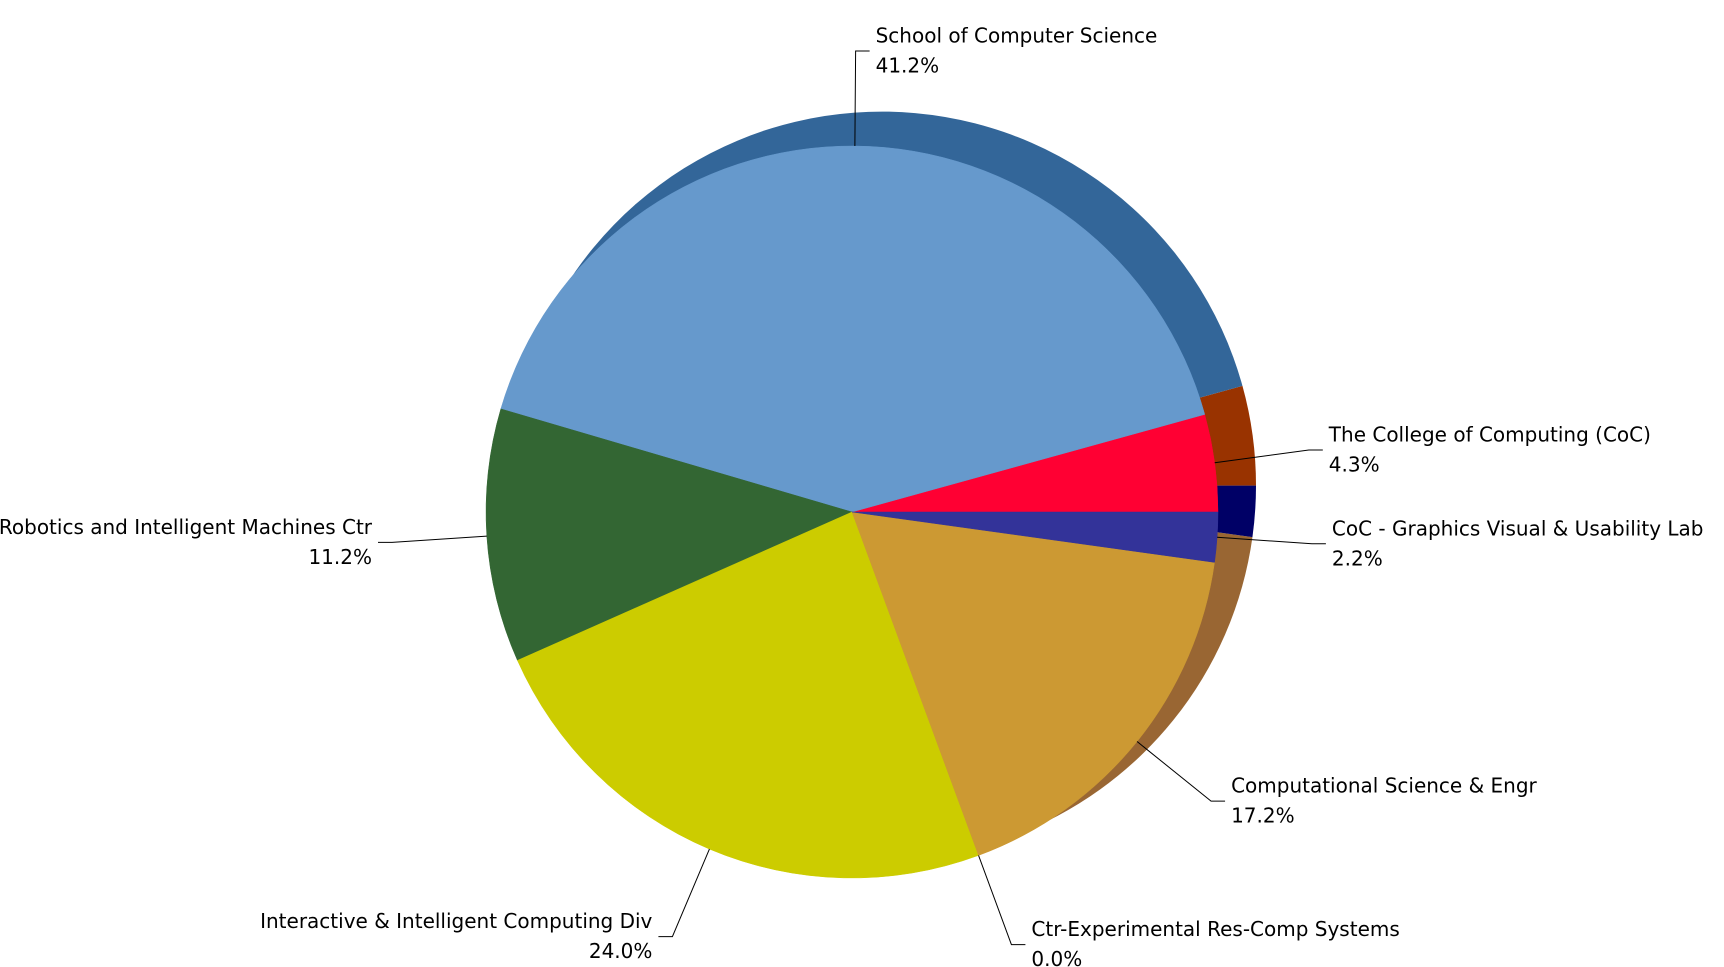 Image resolution: width=1724 pixels, height=967 pixels. What do you see at coordinates (1056, 957) in the screenshot?
I see `slice-value-label: 0.0%` at bounding box center [1056, 957].